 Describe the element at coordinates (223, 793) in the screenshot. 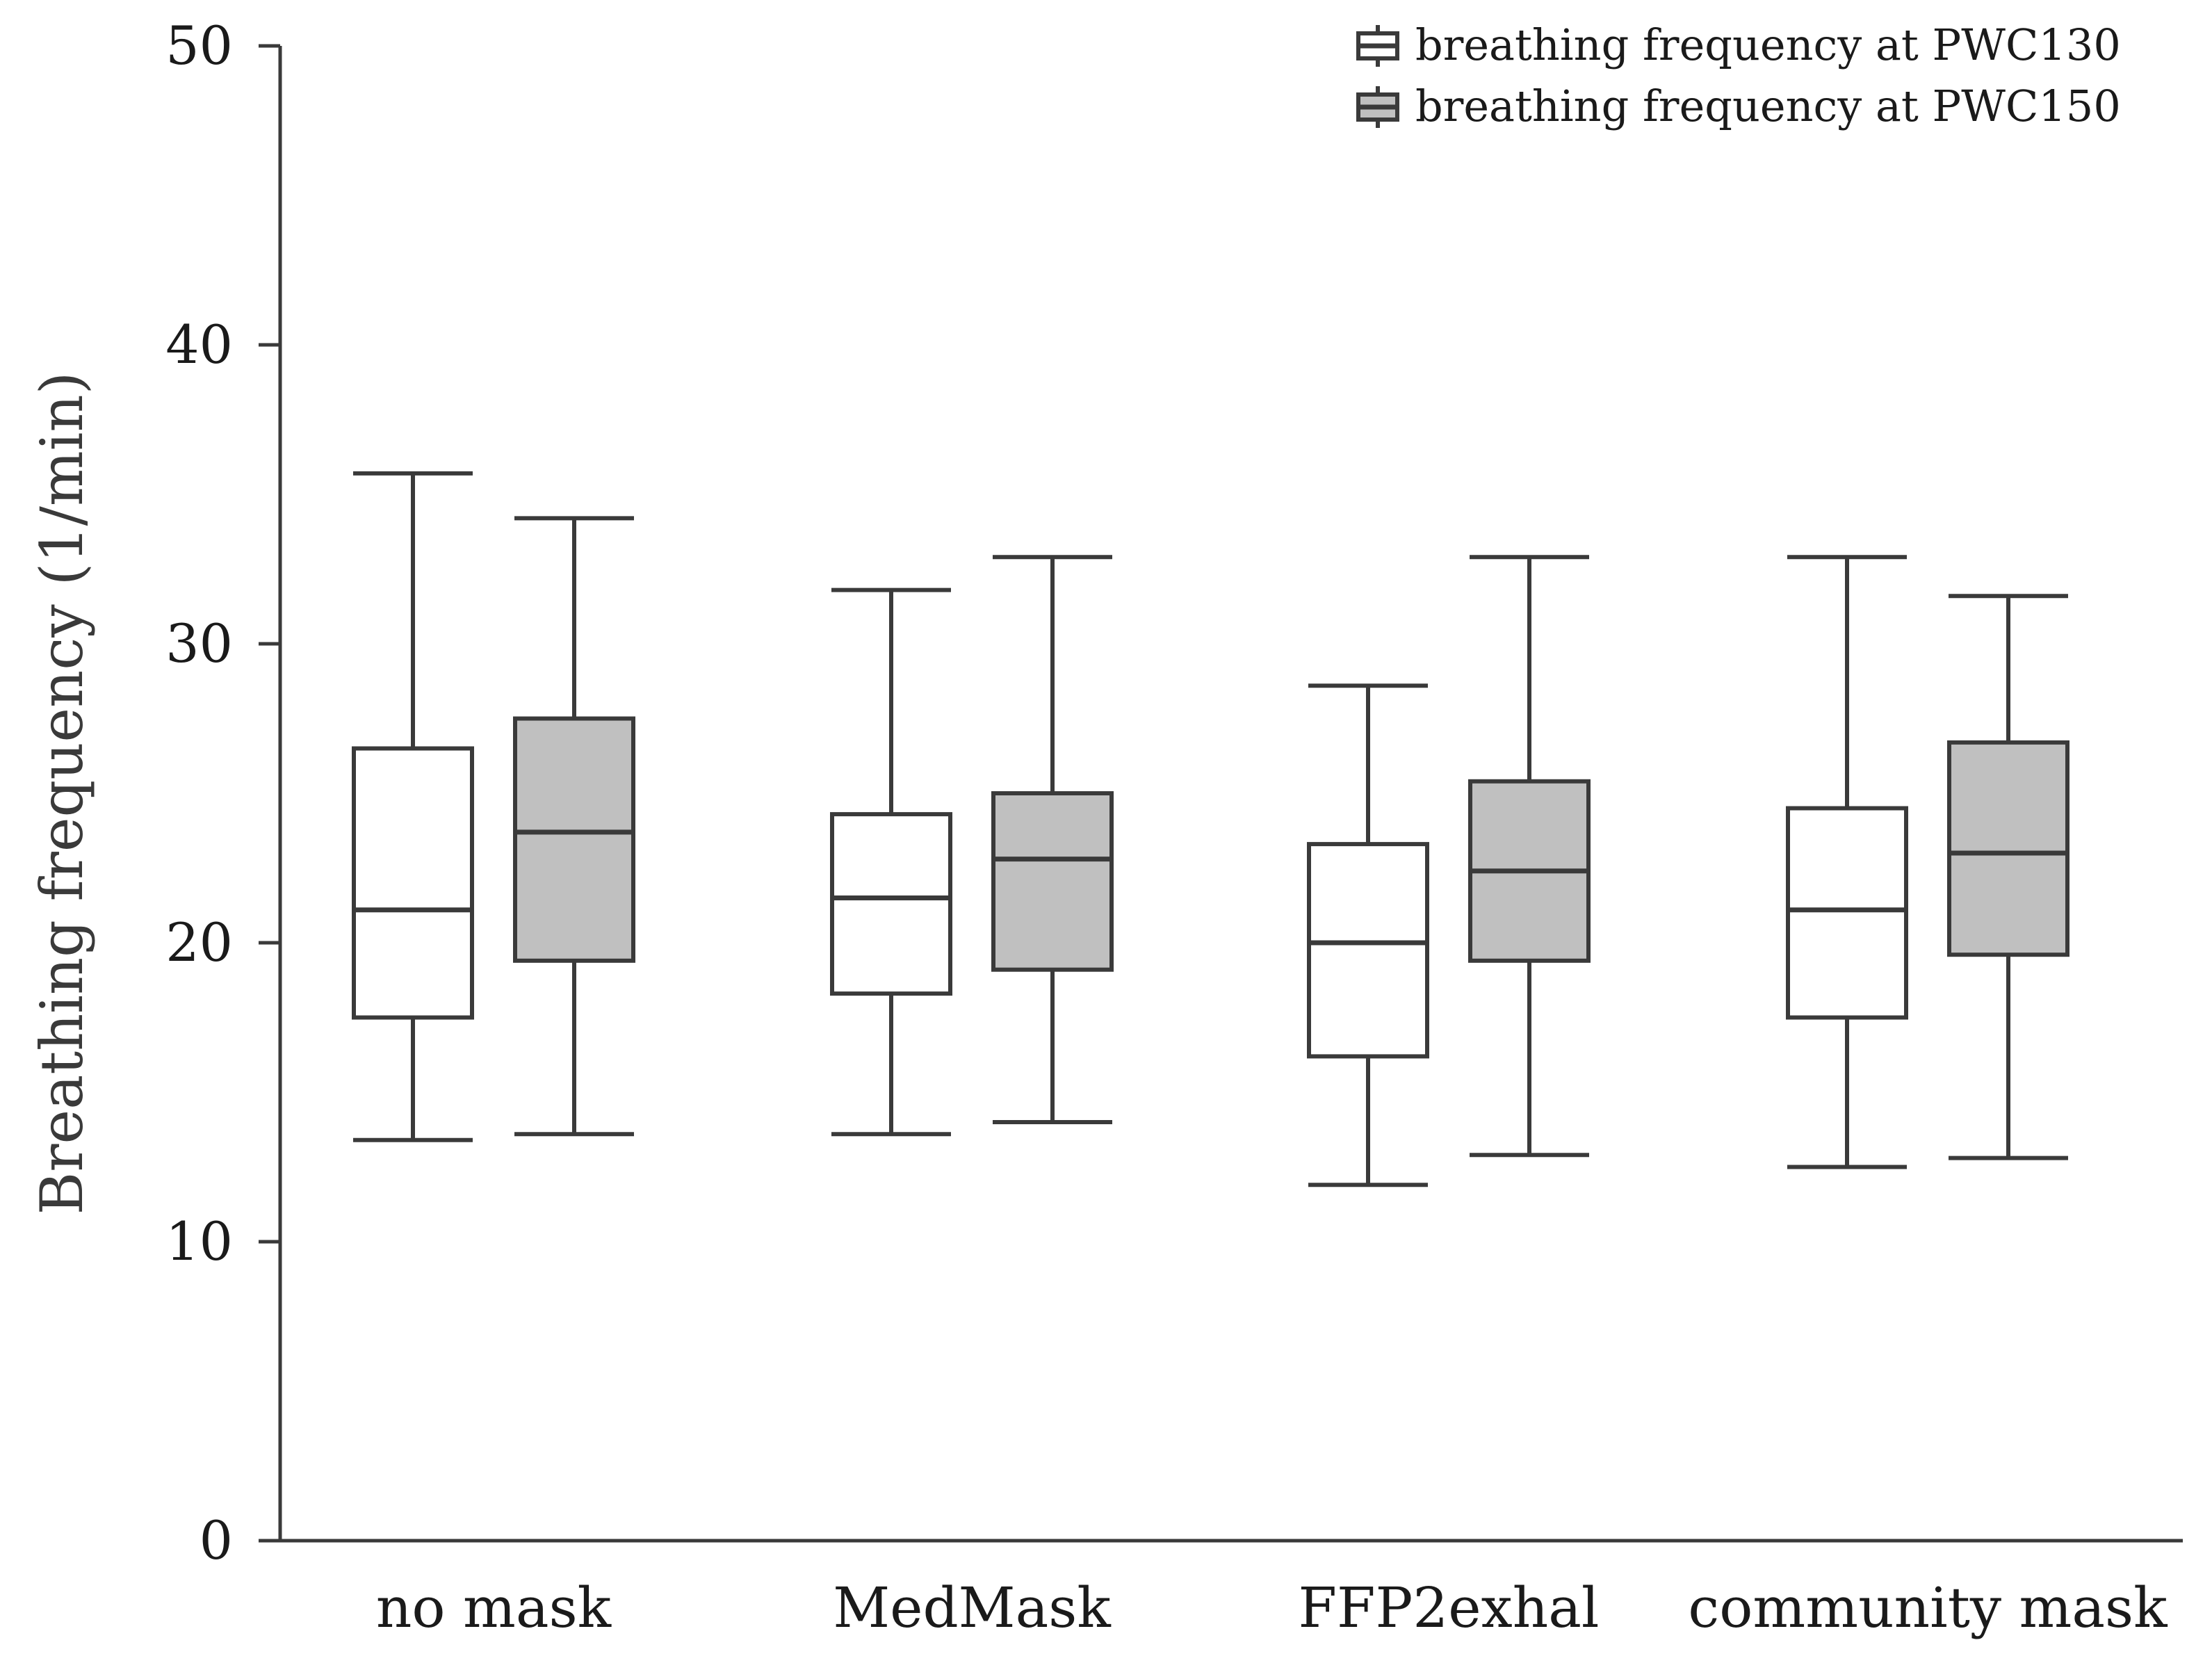

I see `y-axis: 0 10 20 30 40 50` at that location.